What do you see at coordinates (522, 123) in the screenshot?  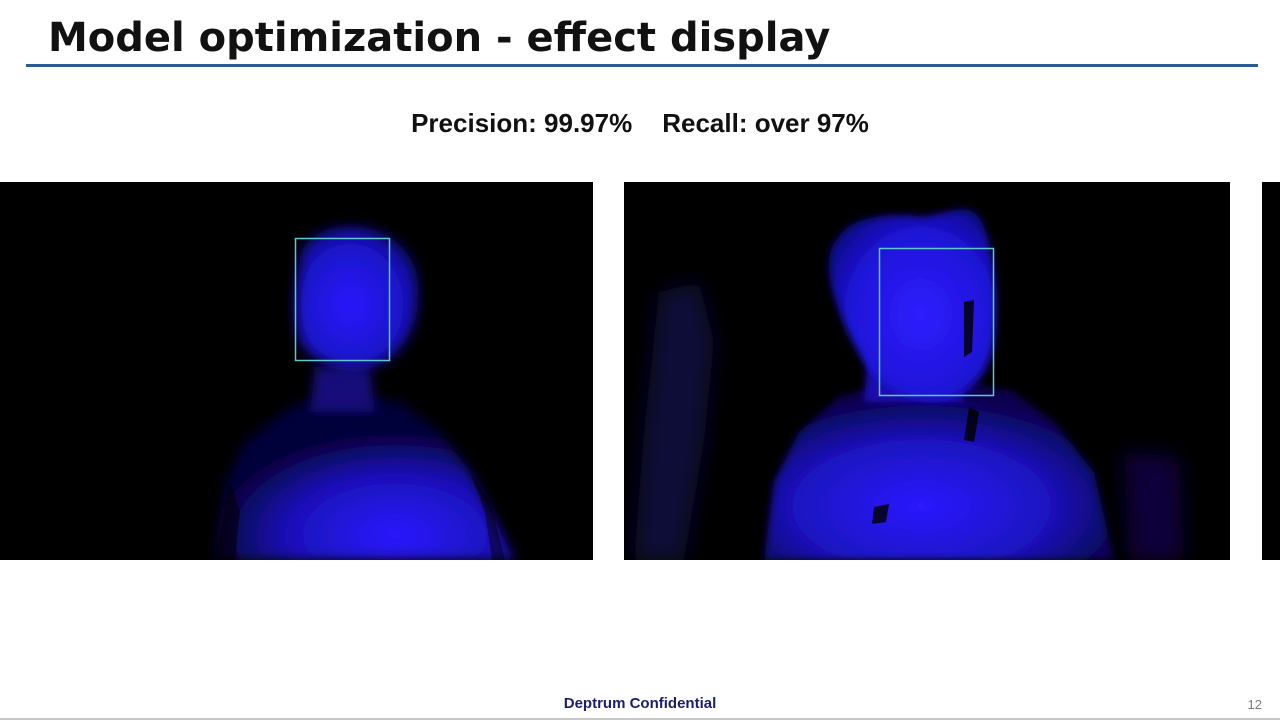 I see `precision-text: Precision: 99.97%` at bounding box center [522, 123].